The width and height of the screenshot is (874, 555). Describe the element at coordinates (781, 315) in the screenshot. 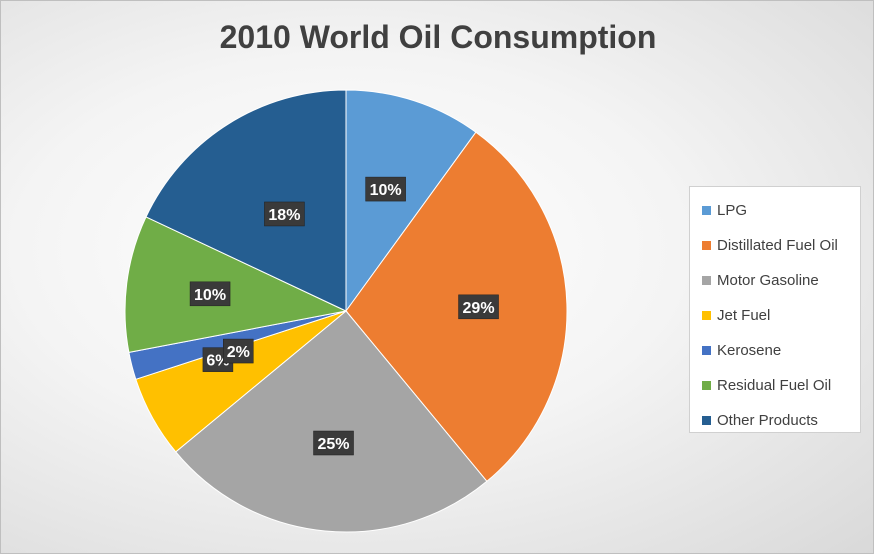

I see `legend-item-jet-fuel: Jet Fuel` at that location.